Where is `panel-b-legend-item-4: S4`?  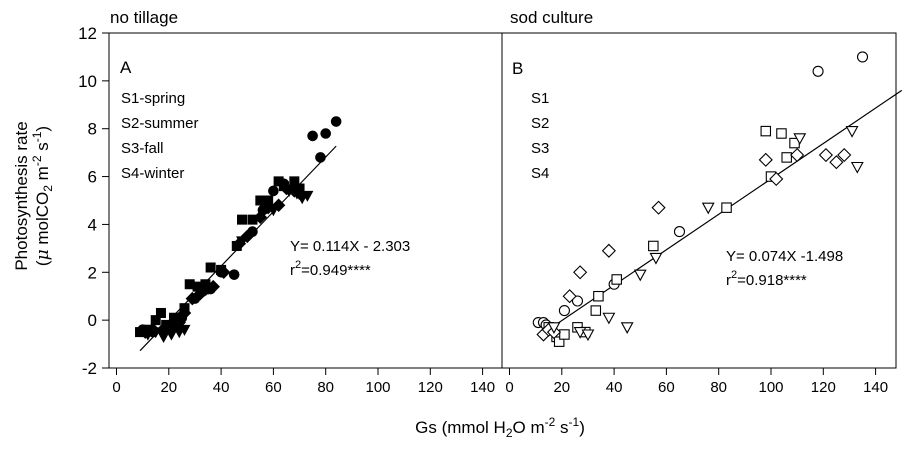
panel-b-legend-item-4: S4 is located at coordinates (540, 173).